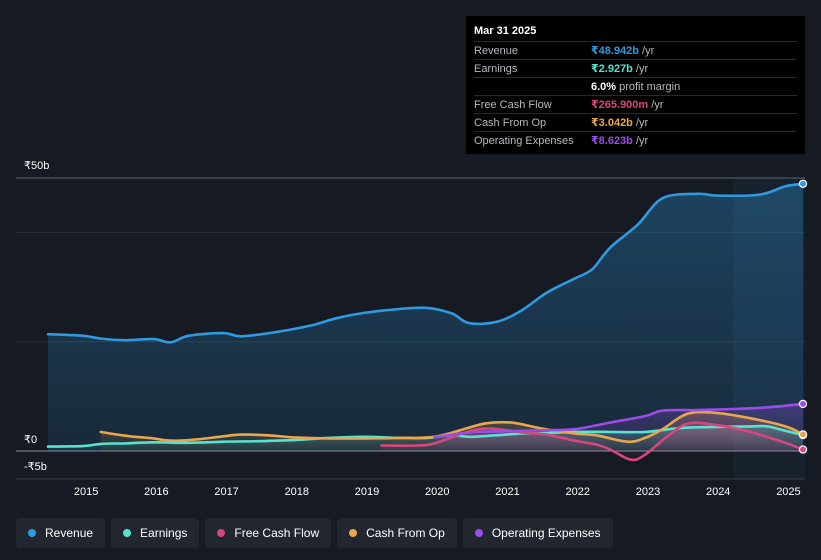  Describe the element at coordinates (718, 492) in the screenshot. I see `x-tick-label: 2024` at that location.